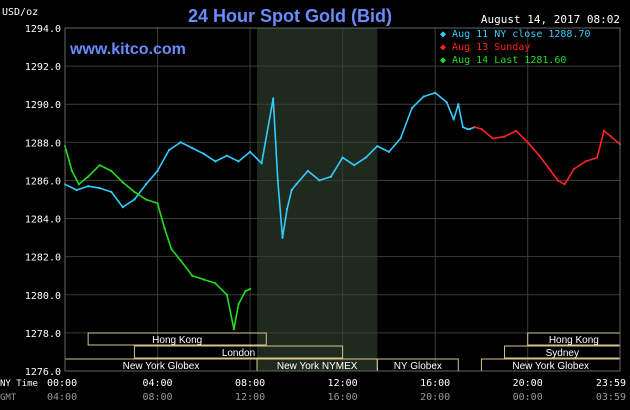  What do you see at coordinates (343, 397) in the screenshot?
I see `x-tick-label-gmt: 16:00` at bounding box center [343, 397].